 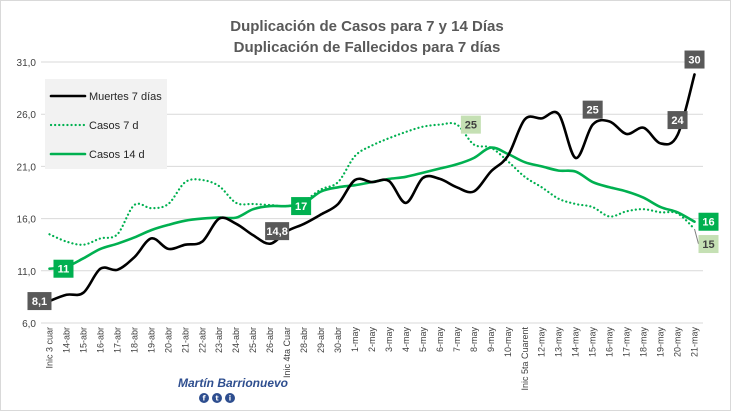 I want to click on data-label: 24, so click(x=677, y=121).